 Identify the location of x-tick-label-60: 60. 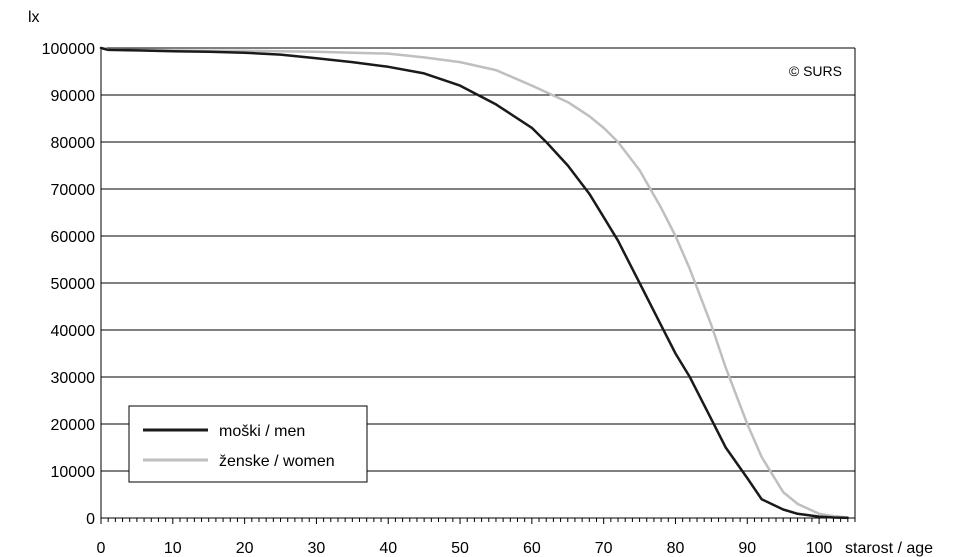
(532, 548).